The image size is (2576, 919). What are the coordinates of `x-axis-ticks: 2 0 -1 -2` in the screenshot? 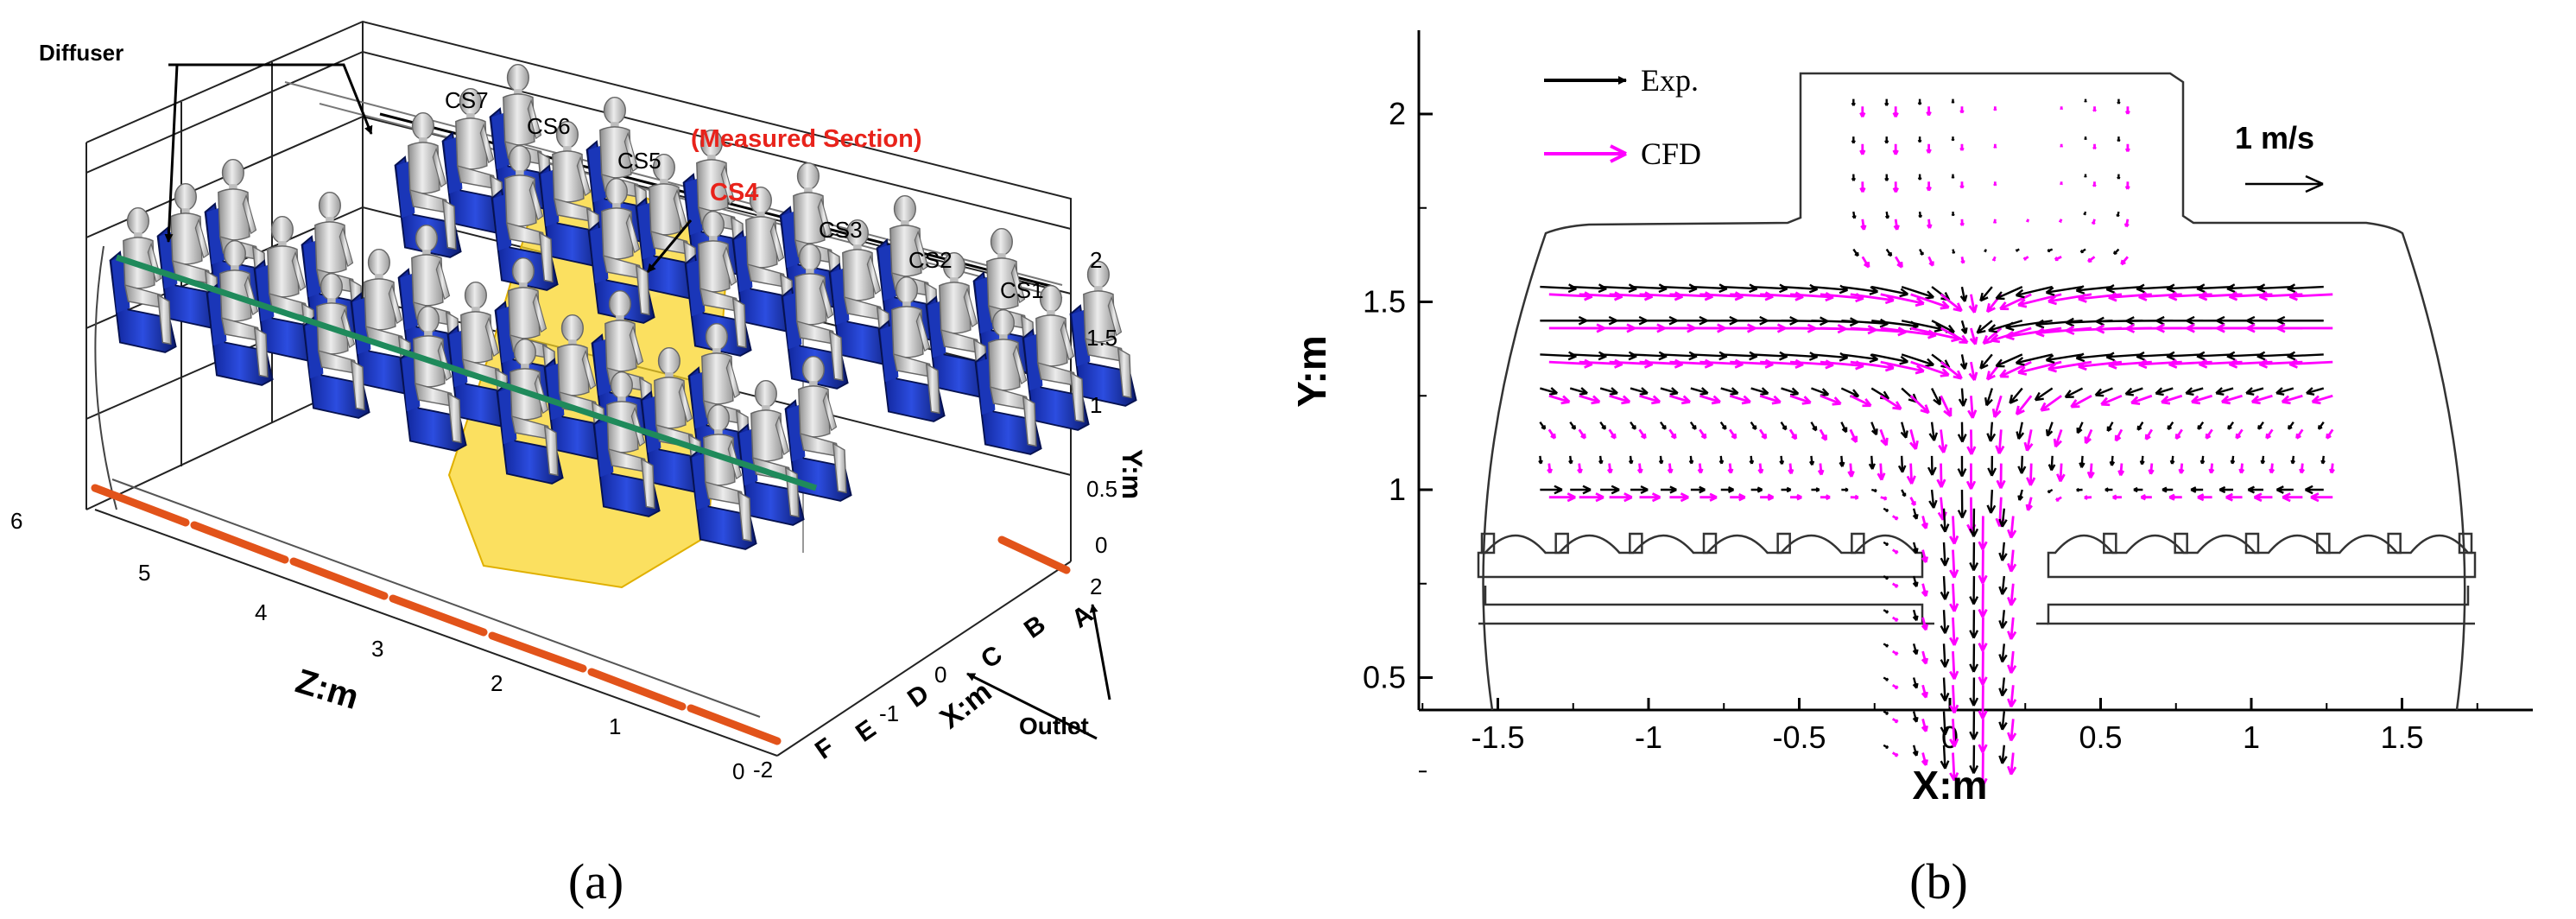 It's located at (927, 678).